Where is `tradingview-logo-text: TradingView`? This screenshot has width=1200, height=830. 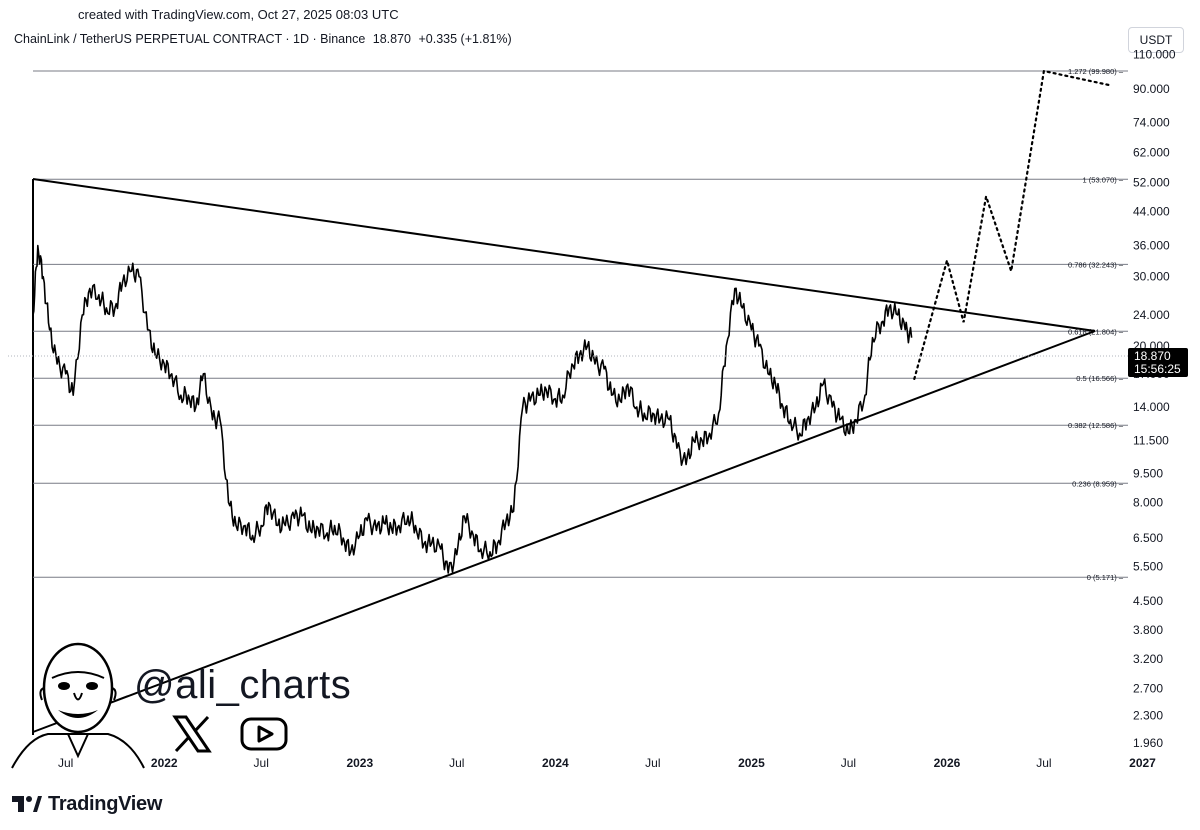 tradingview-logo-text: TradingView is located at coordinates (105, 803).